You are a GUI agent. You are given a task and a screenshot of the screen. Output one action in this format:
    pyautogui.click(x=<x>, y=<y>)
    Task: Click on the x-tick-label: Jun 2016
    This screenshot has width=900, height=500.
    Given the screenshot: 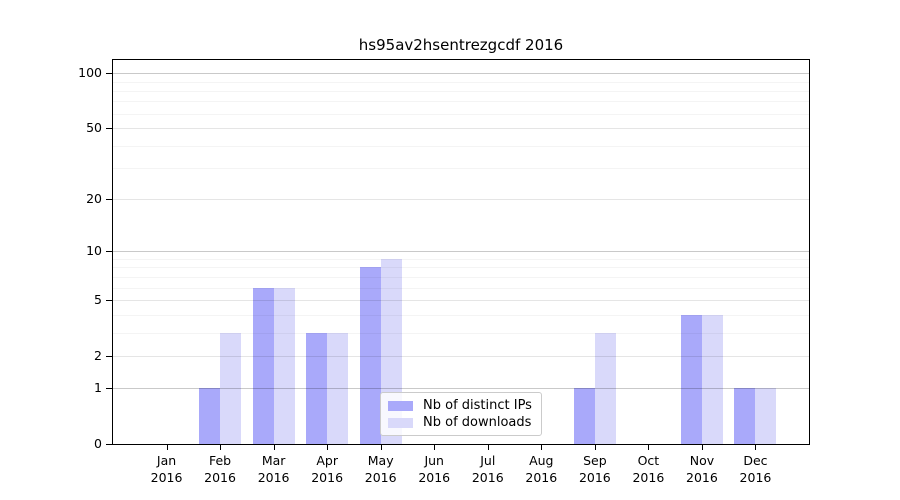 What is the action you would take?
    pyautogui.click(x=434, y=469)
    